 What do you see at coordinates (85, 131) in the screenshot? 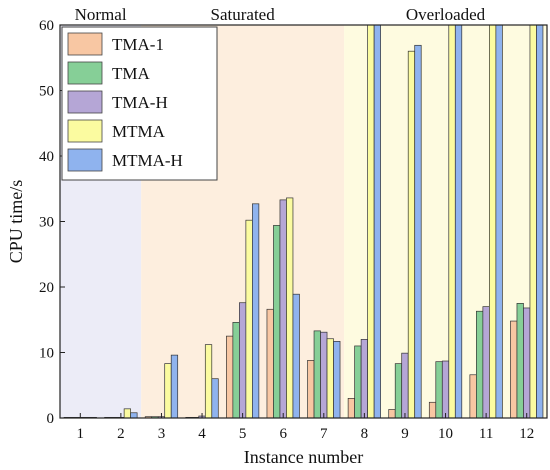
I see `legend-swatch-mtma` at bounding box center [85, 131].